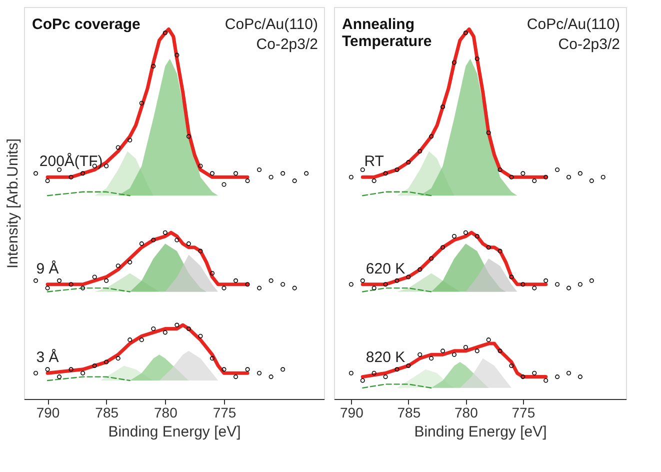  What do you see at coordinates (166, 412) in the screenshot?
I see `x-tick-label: 780` at bounding box center [166, 412].